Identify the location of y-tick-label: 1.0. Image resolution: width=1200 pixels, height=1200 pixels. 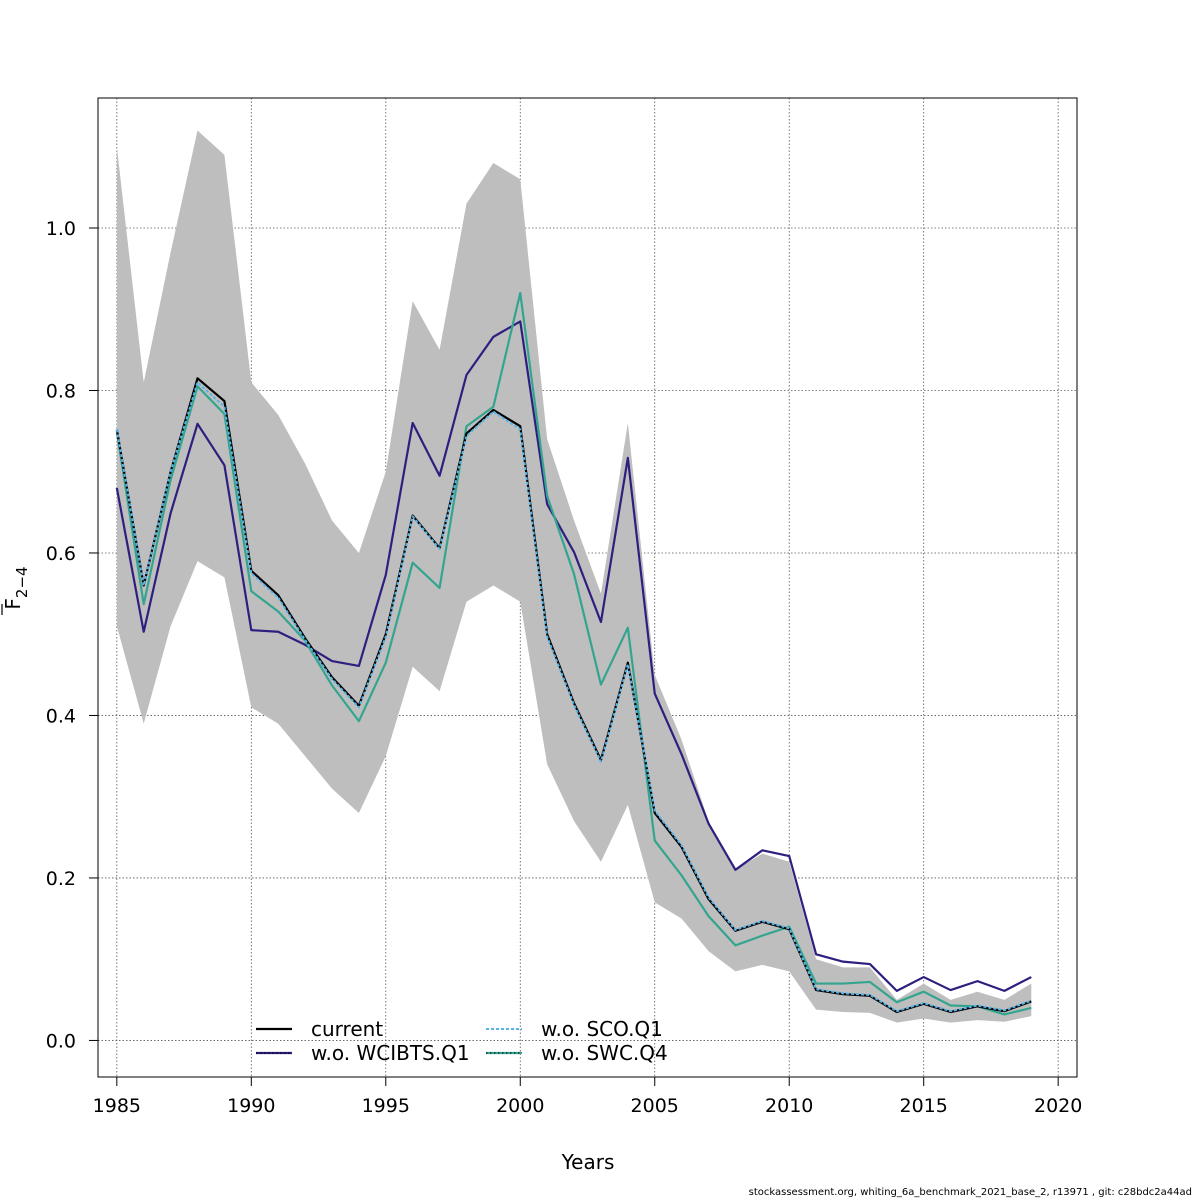
(61, 229).